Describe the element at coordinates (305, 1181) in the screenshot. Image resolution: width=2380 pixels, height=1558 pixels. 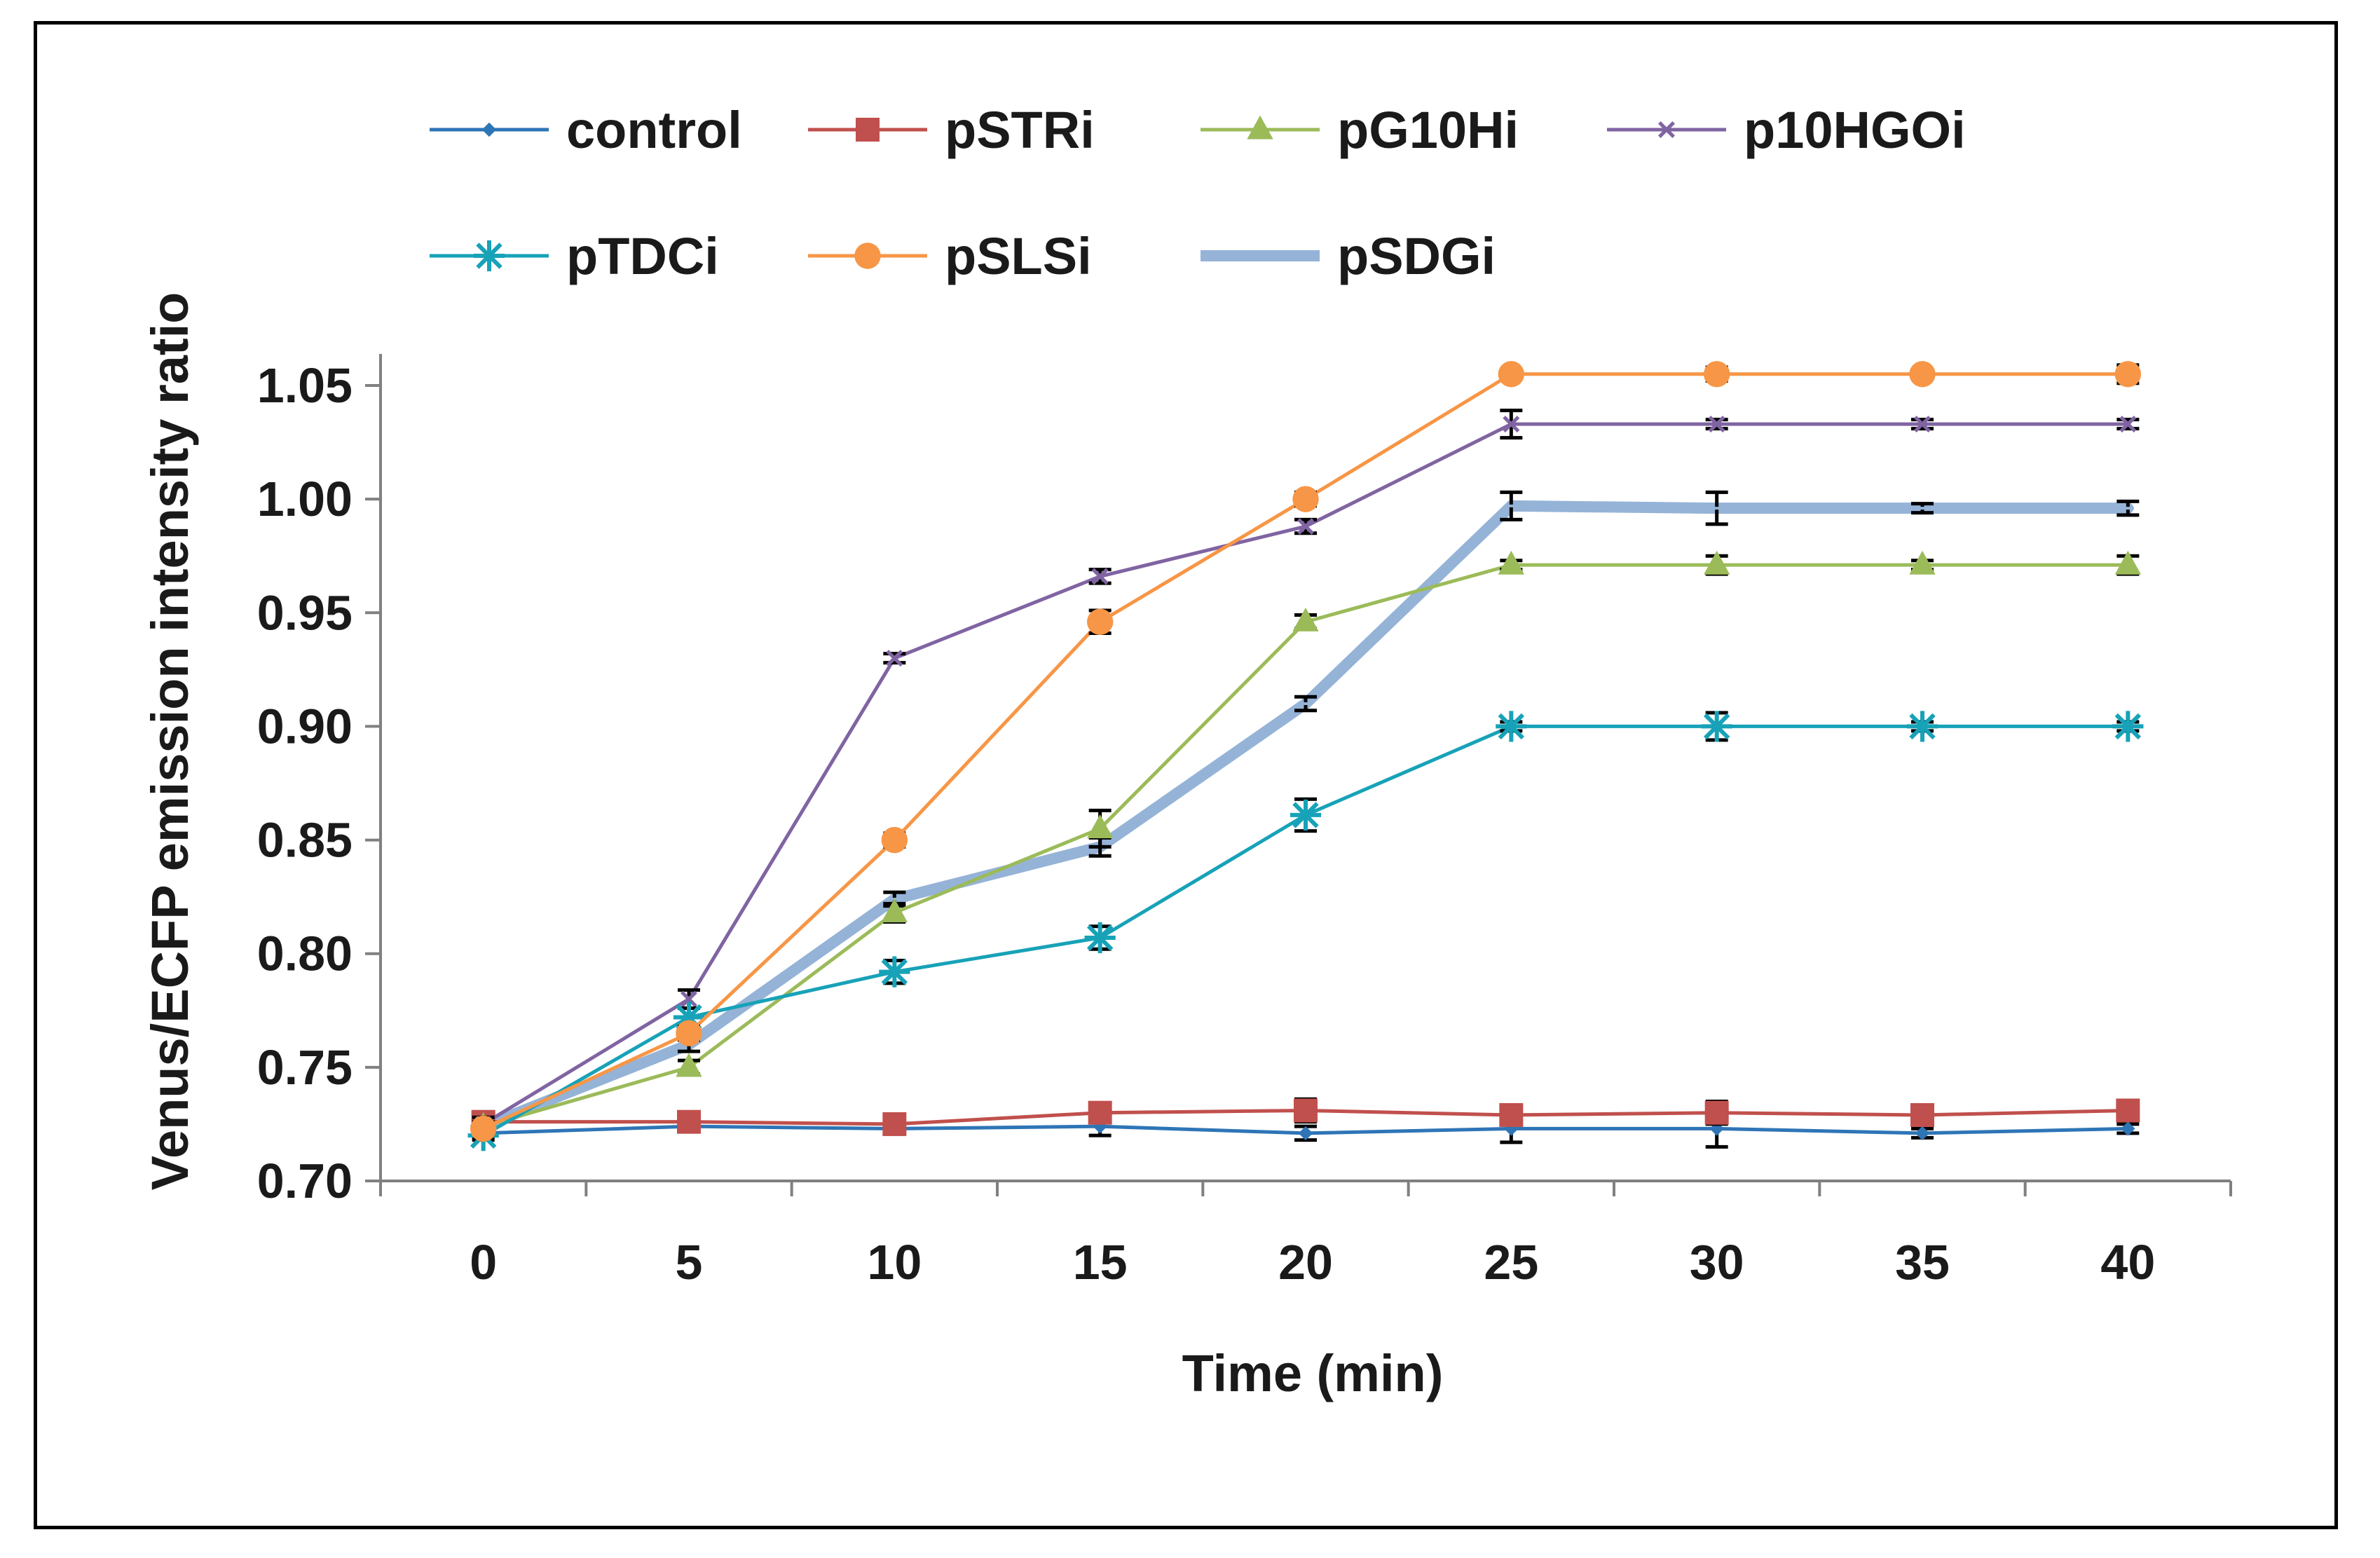
I see `y-tick-label: 0.70` at that location.